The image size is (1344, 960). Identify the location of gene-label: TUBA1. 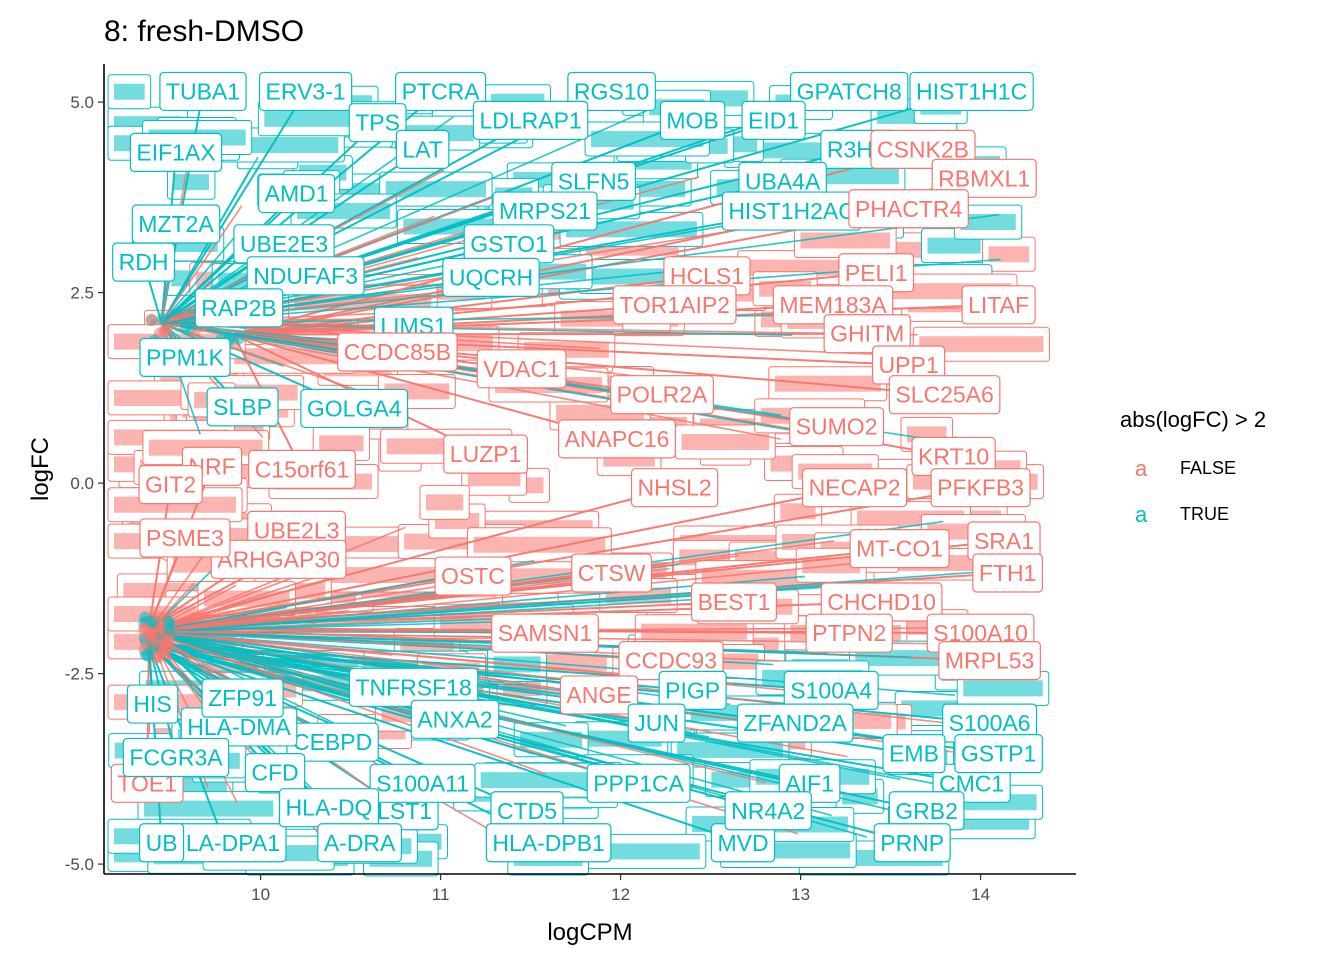
(203, 91).